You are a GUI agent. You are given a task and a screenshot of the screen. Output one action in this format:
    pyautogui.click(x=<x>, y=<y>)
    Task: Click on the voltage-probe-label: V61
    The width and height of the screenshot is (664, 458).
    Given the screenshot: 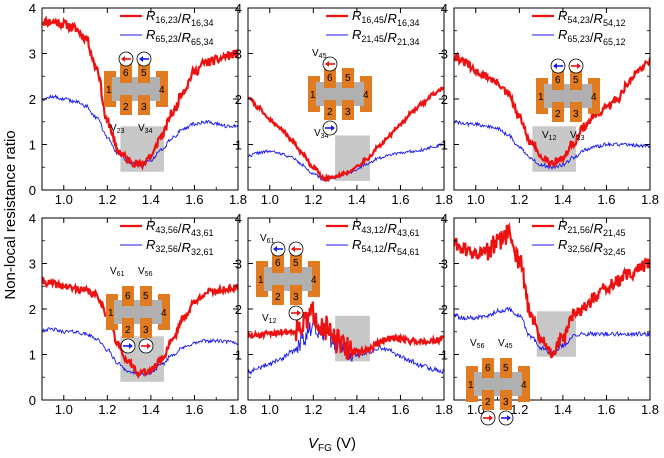 What is the action you would take?
    pyautogui.click(x=117, y=272)
    